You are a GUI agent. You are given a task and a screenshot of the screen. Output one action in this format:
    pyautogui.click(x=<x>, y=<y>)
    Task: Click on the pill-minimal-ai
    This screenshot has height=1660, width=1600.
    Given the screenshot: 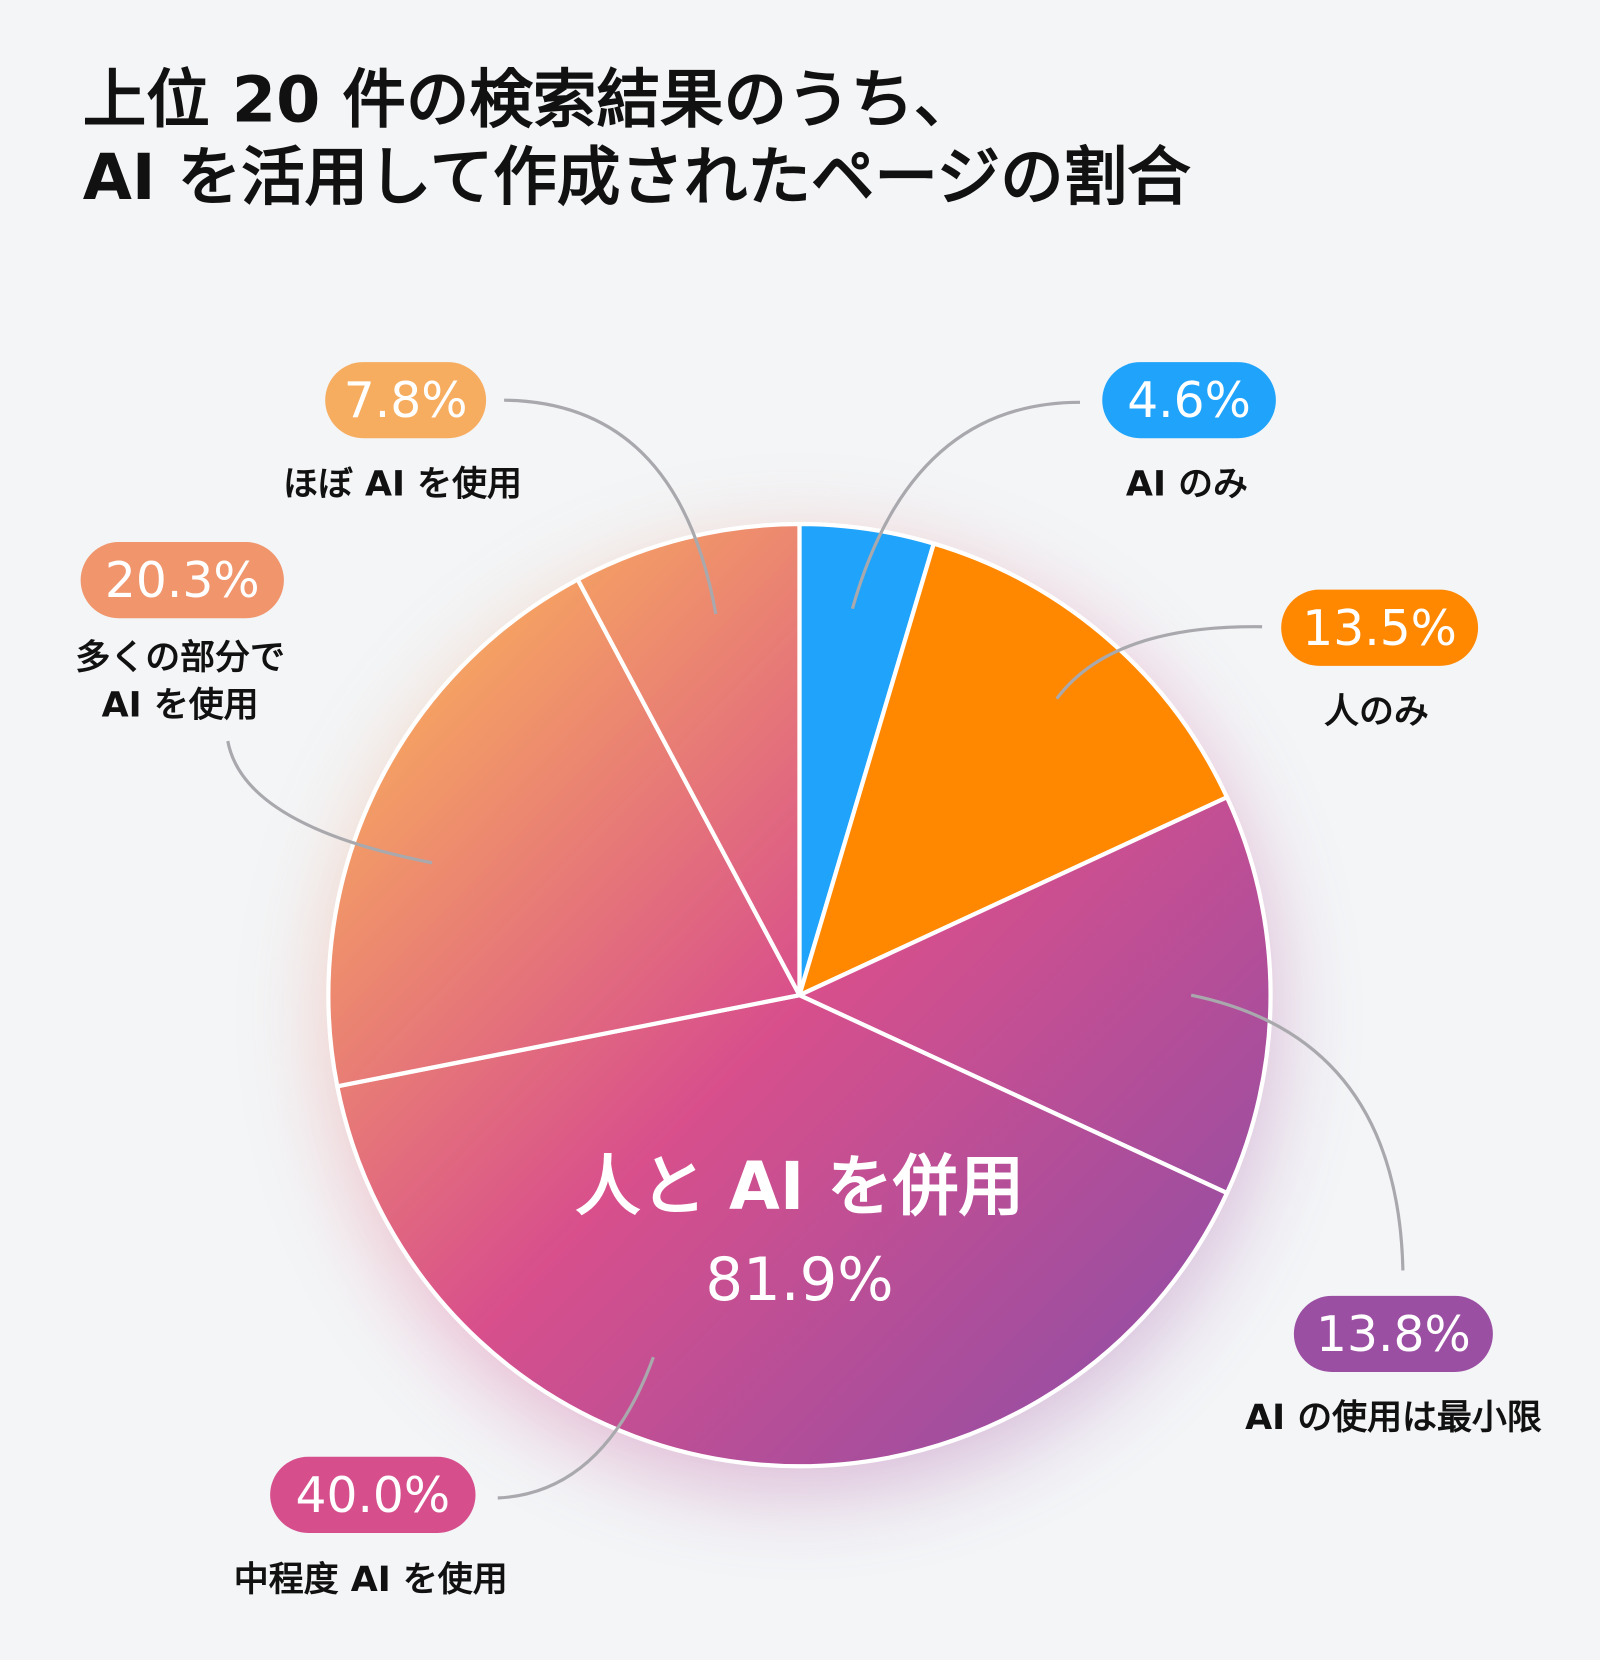 What is the action you would take?
    pyautogui.click(x=1393, y=1334)
    